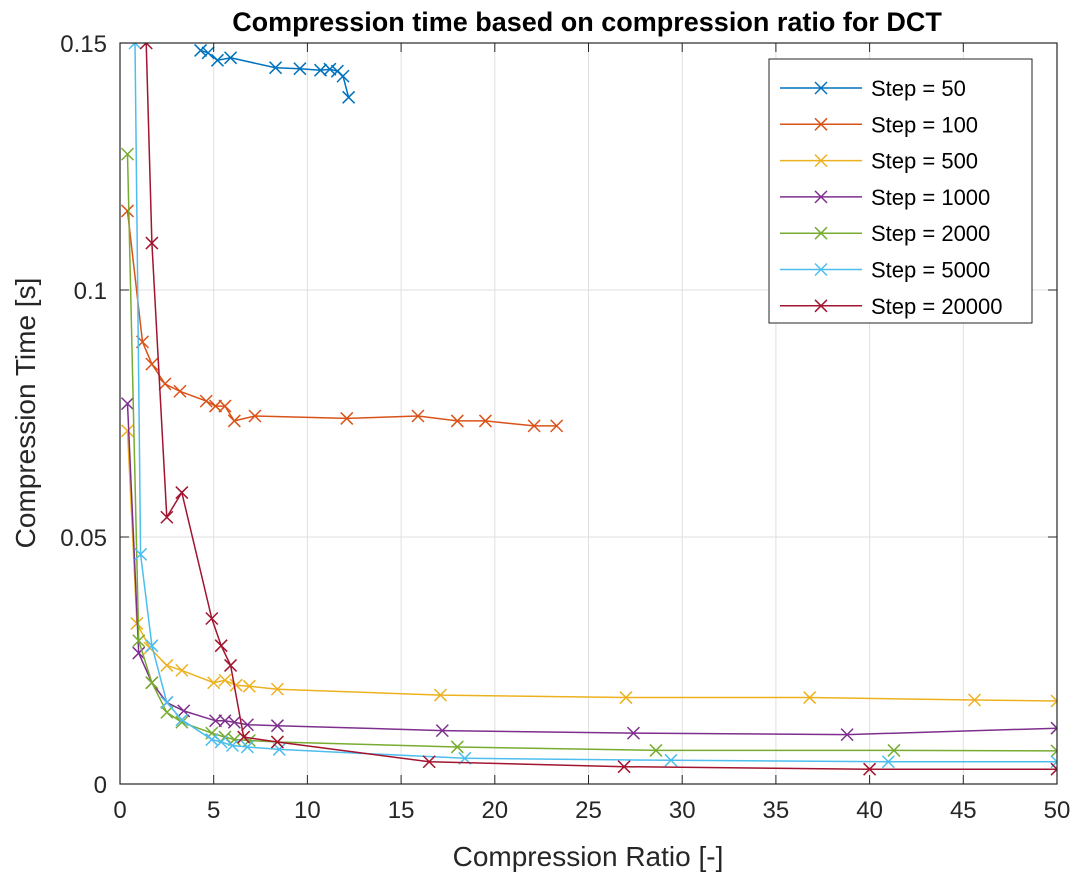 This screenshot has width=1078, height=874. Describe the element at coordinates (588, 810) in the screenshot. I see `x-tick-label: 25` at that location.